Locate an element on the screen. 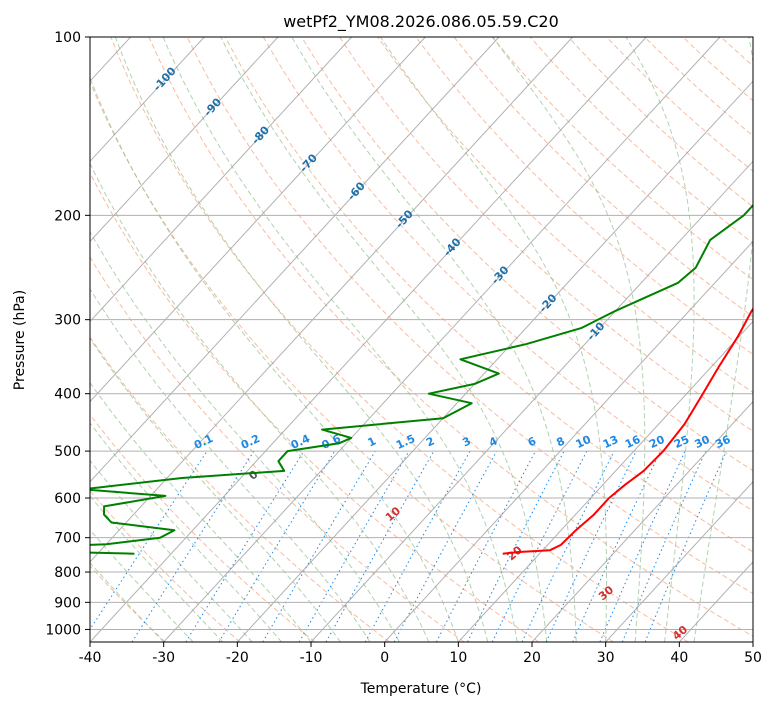 This screenshot has height=708, width=775. y-tick-label: 300 is located at coordinates (67, 321).